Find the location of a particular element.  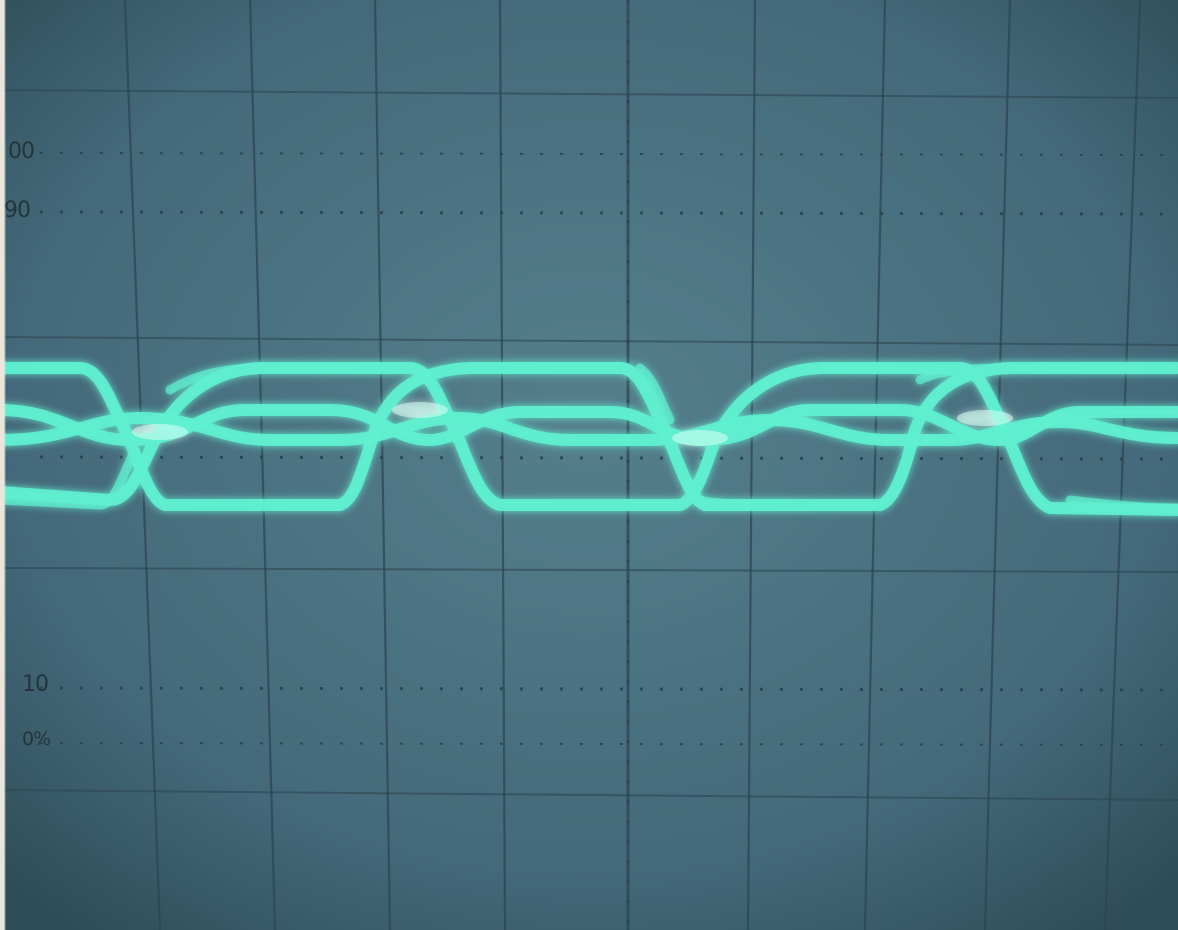

bezel-edge is located at coordinates (3, 465).